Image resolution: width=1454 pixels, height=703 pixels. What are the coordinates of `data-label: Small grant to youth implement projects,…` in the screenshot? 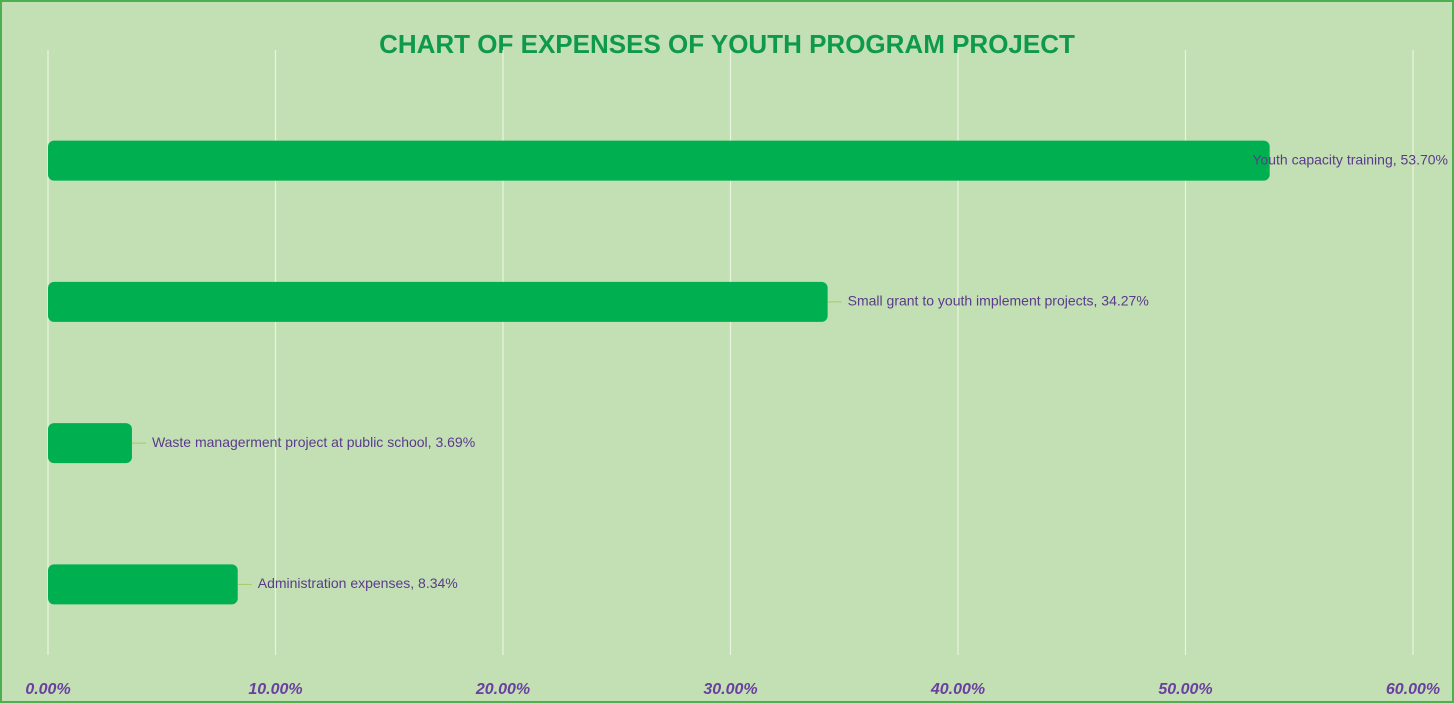 It's located at (998, 301).